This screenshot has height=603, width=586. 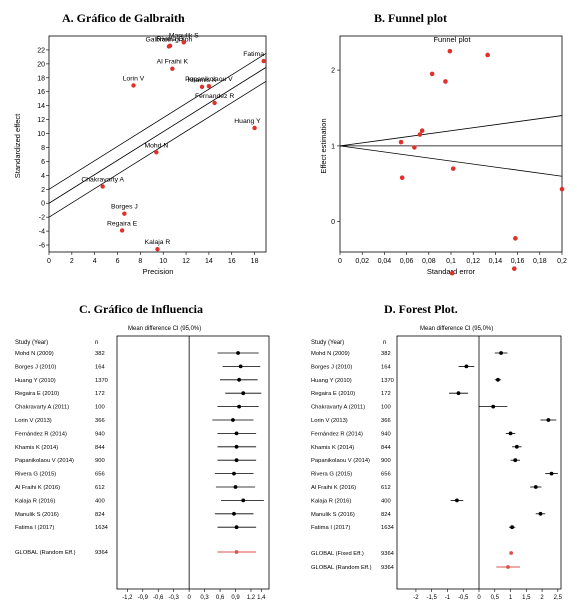 I want to click on forest-summary-point, so click(x=508, y=567).